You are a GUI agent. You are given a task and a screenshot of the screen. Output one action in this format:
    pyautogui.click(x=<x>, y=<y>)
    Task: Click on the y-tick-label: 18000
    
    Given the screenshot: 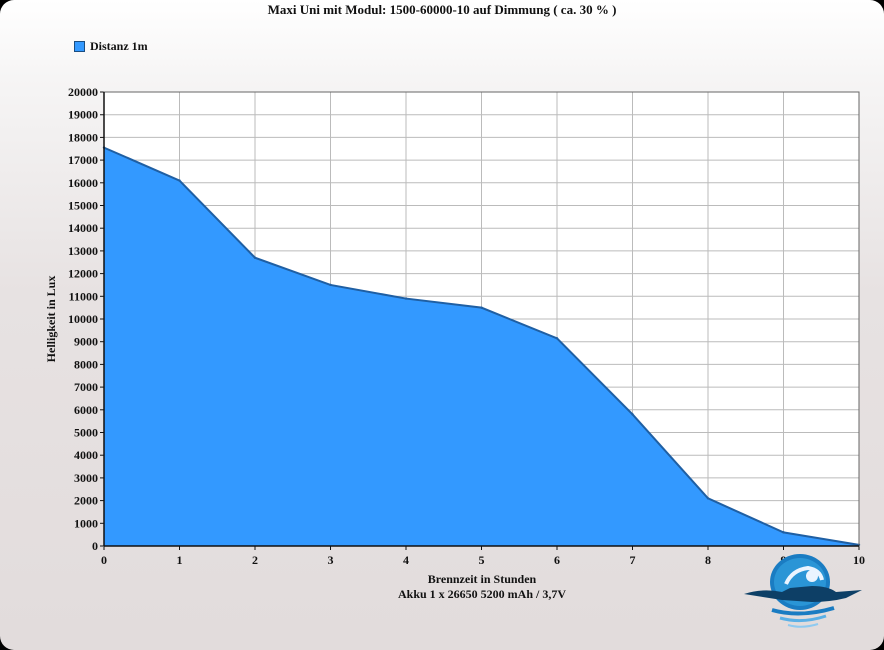 What is the action you would take?
    pyautogui.click(x=83, y=137)
    